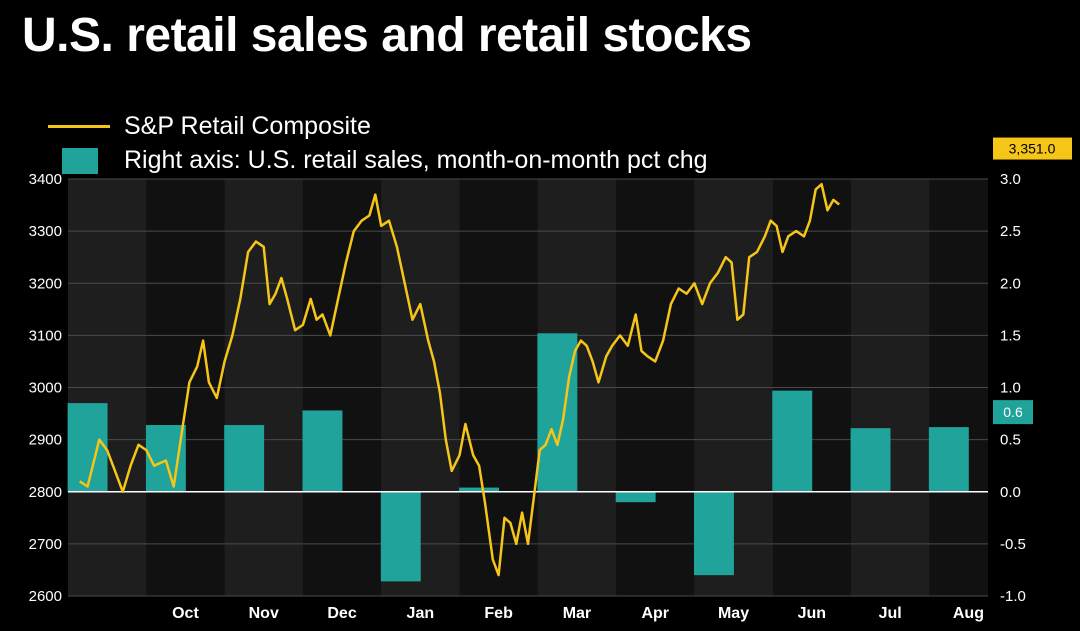 The image size is (1080, 631). Describe the element at coordinates (45, 231) in the screenshot. I see `left-tick-label: 3300` at that location.